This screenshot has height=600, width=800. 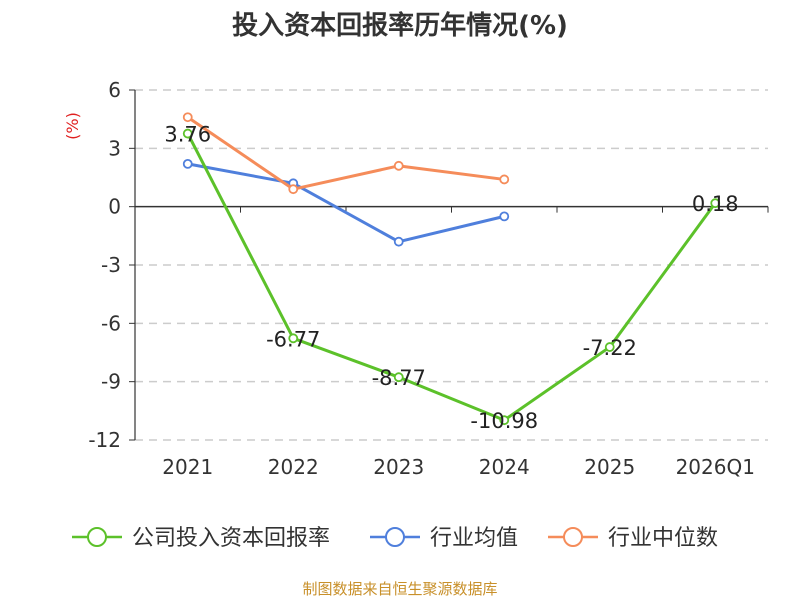 What do you see at coordinates (111, 265) in the screenshot?
I see `y-tick-label: -3` at bounding box center [111, 265].